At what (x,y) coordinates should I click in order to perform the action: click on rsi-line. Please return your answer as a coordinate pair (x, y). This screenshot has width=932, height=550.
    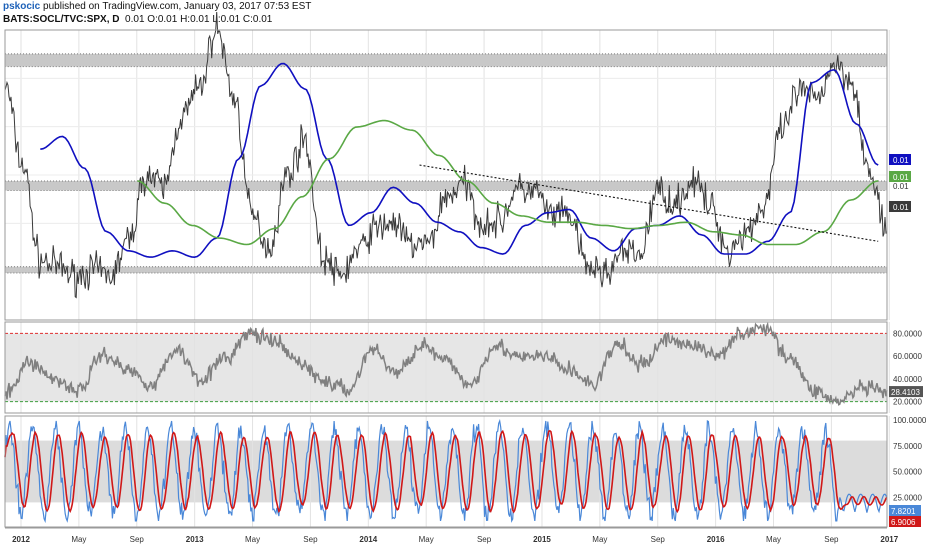
    Looking at the image, I should click on (446, 363).